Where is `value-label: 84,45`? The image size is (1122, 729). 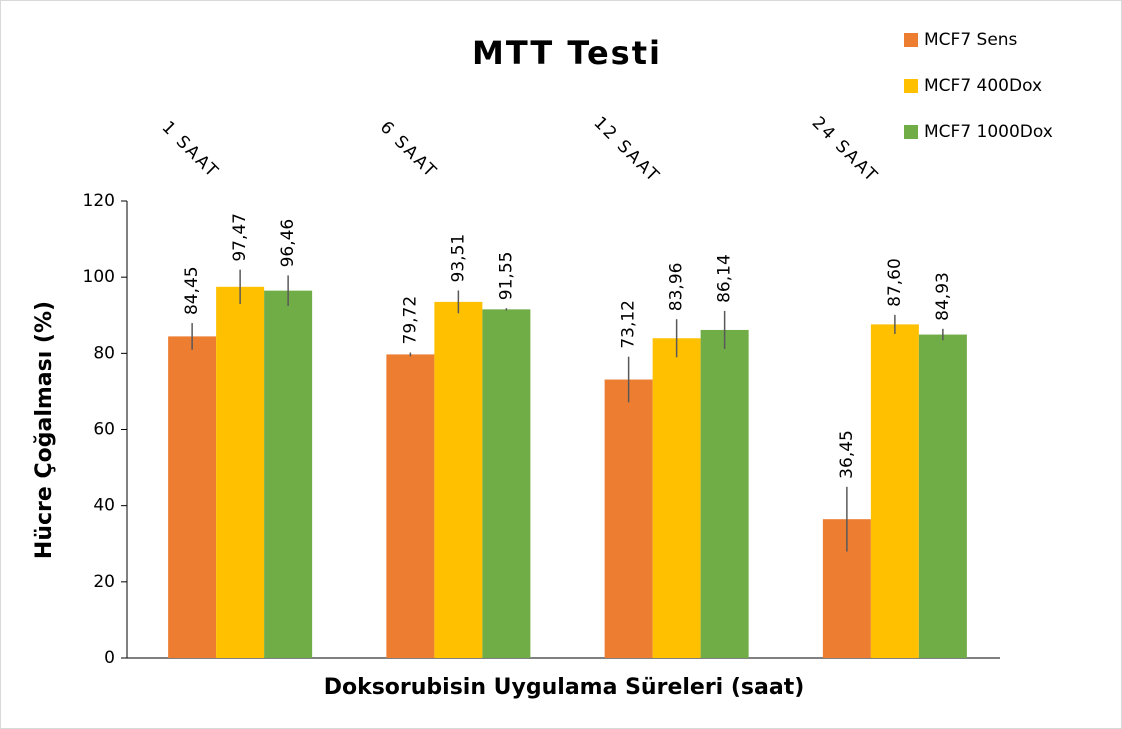 value-label: 84,45 is located at coordinates (192, 290).